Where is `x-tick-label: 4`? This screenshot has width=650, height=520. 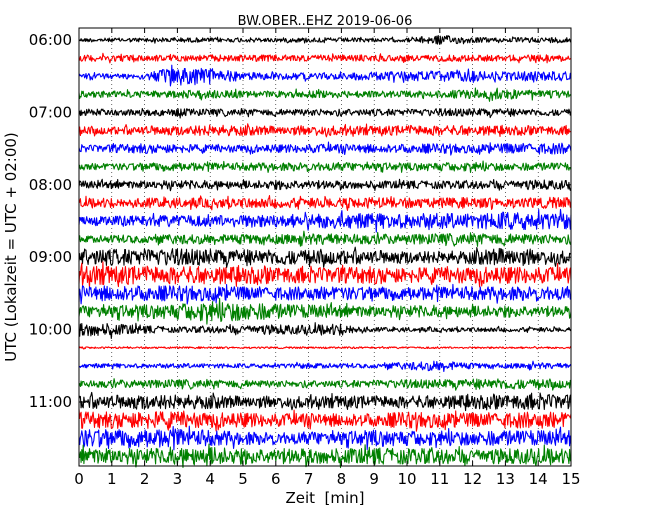 x-tick-label: 4 is located at coordinates (210, 479).